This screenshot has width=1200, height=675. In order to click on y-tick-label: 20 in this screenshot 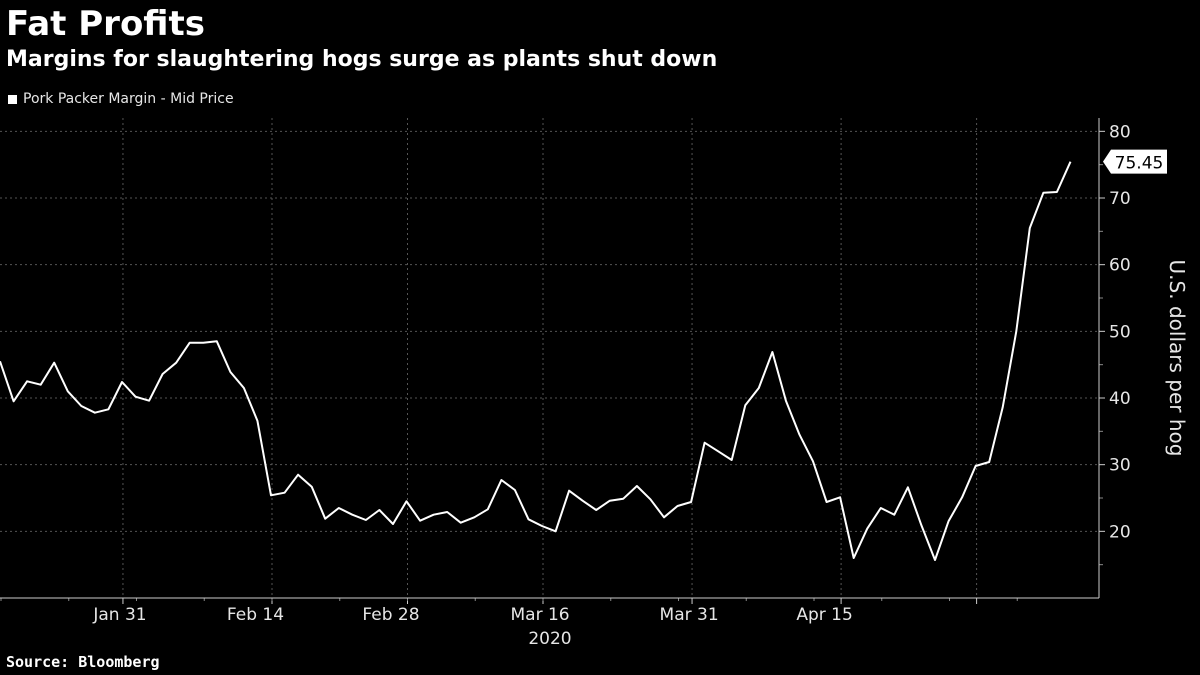, I will do `click(1120, 532)`.